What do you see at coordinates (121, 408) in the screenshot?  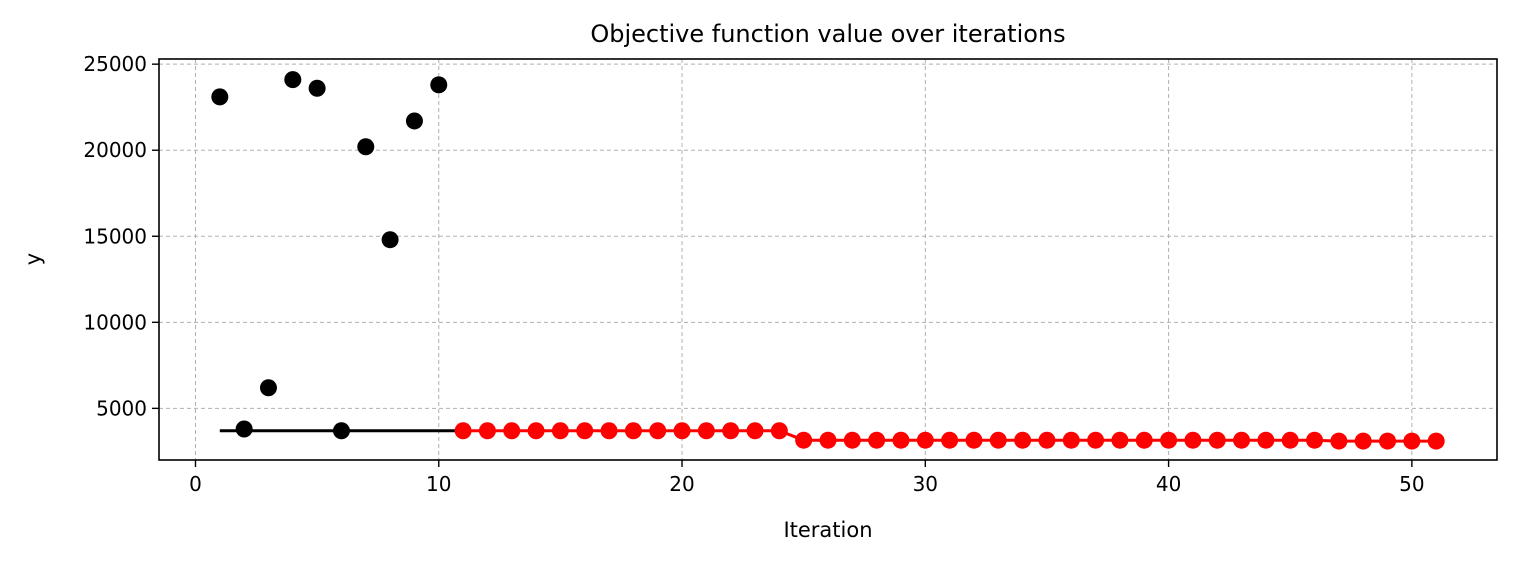 I see `y-tick-label: 5000` at bounding box center [121, 408].